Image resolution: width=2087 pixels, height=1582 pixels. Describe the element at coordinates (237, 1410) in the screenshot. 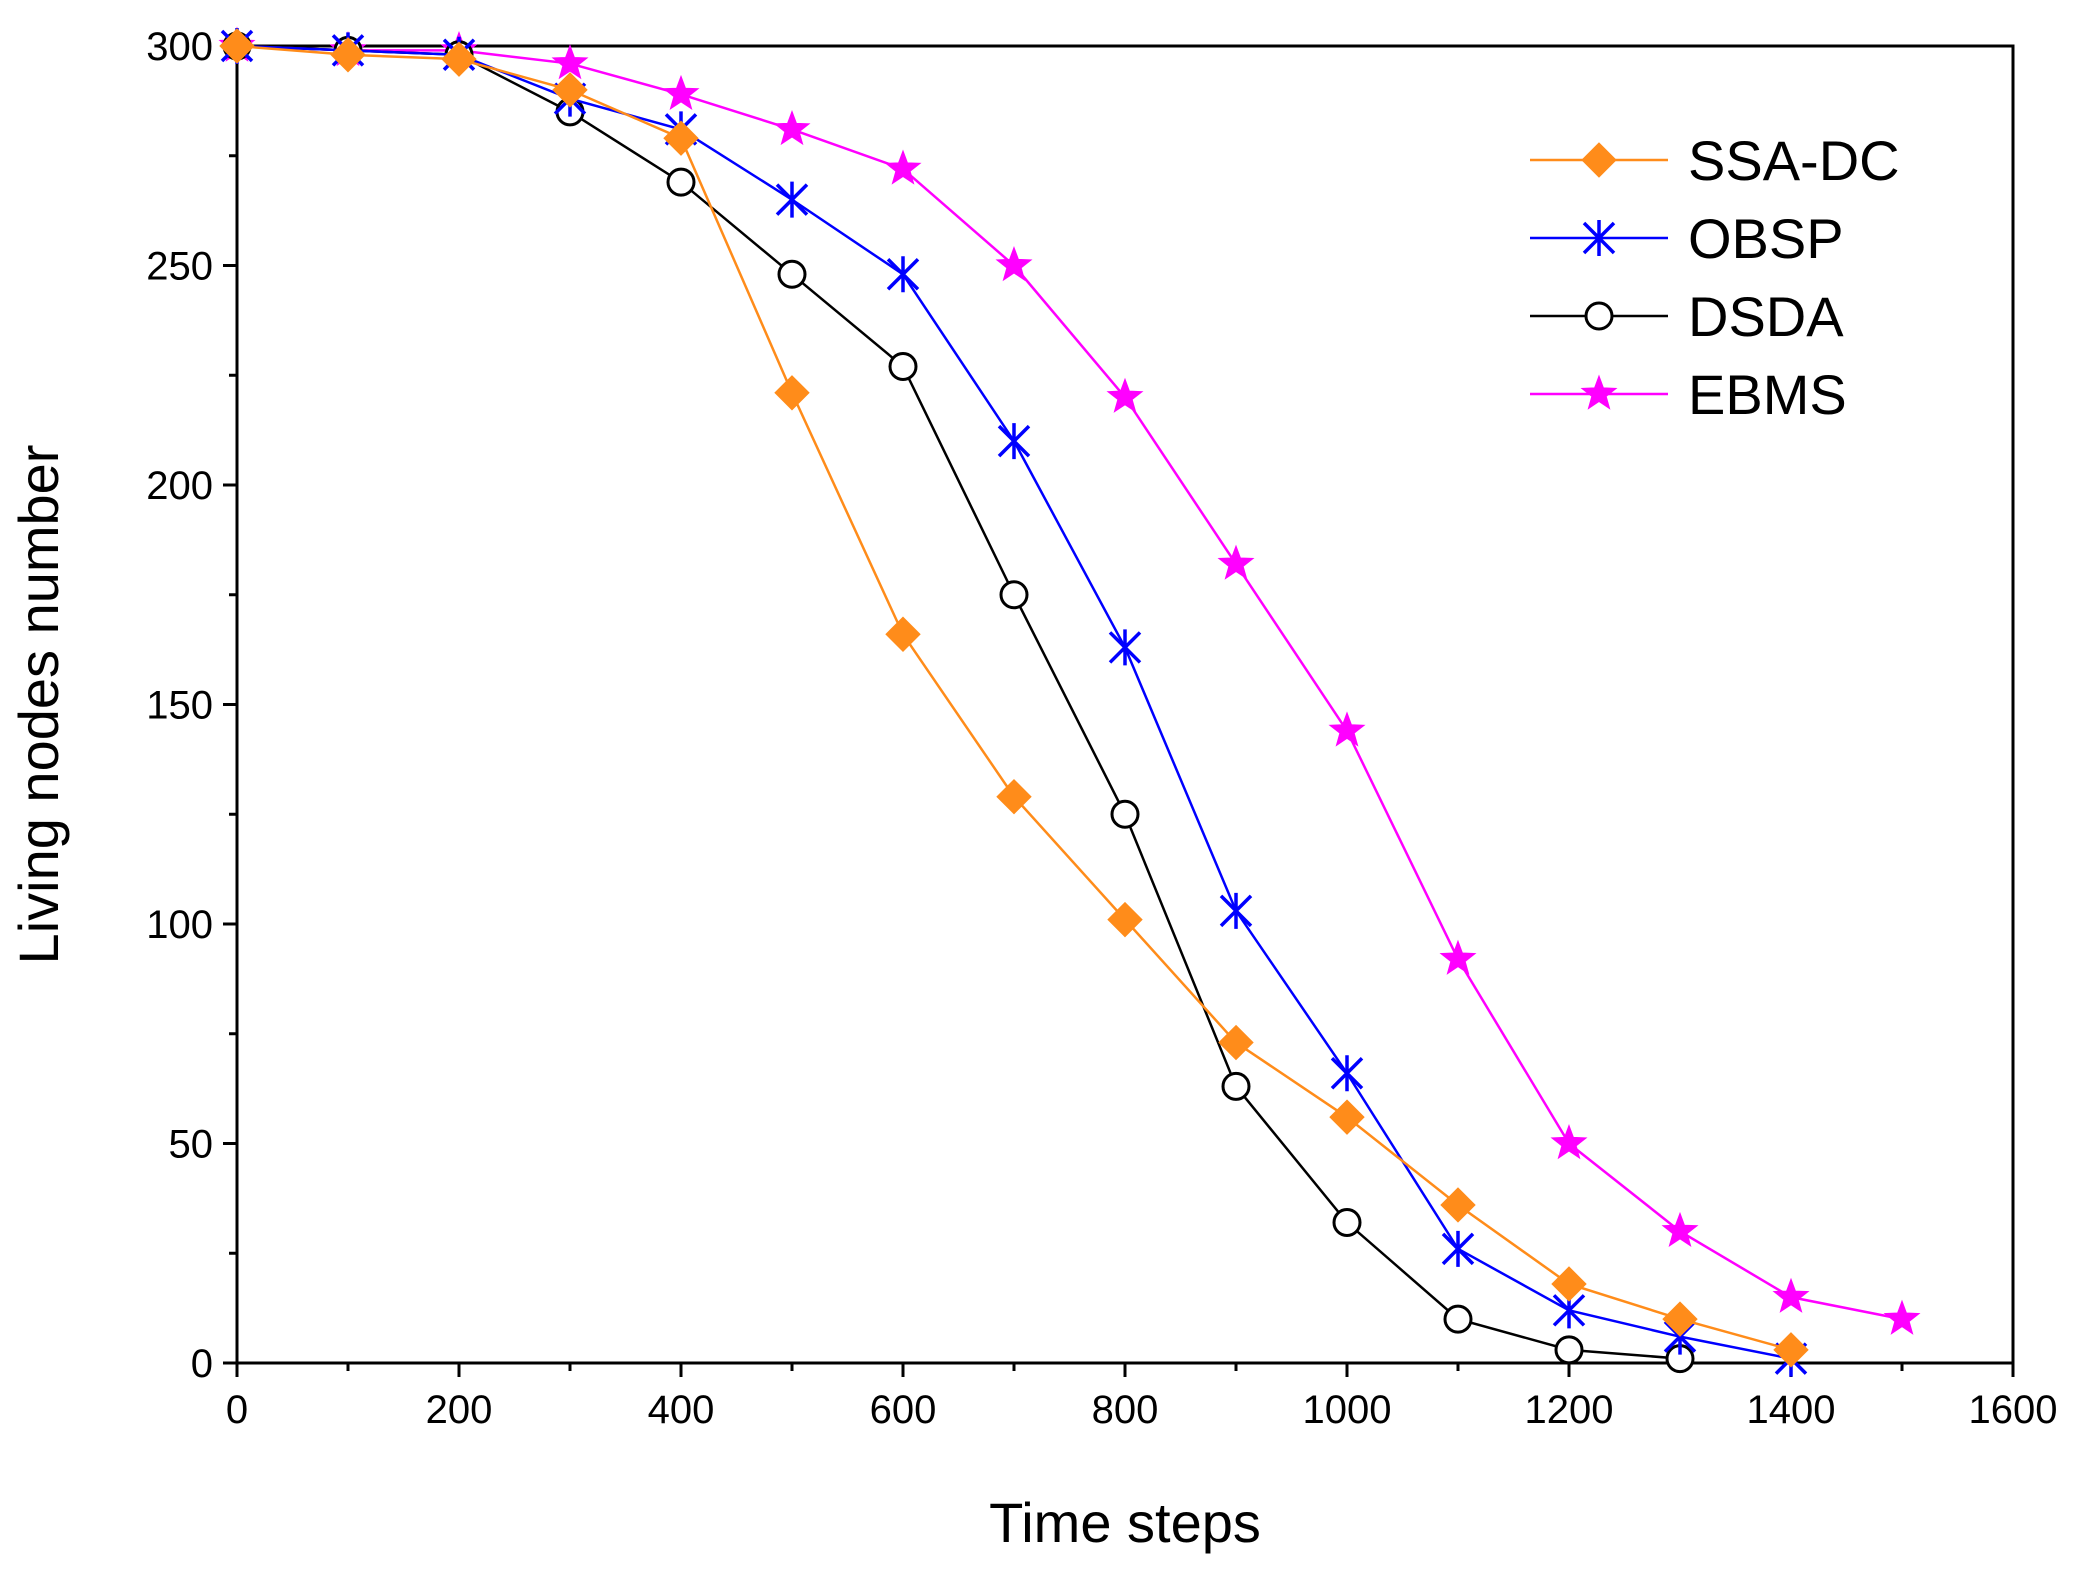

I see `x-tick-label: 0` at that location.